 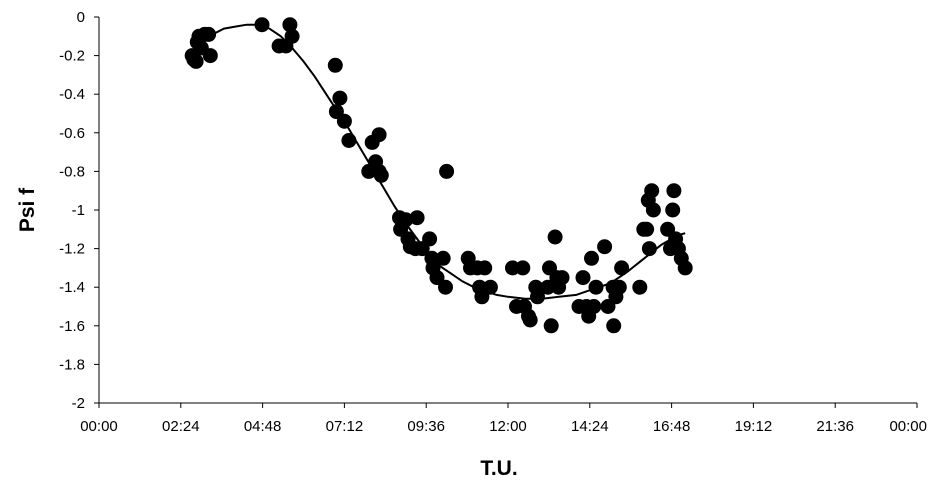 What do you see at coordinates (72, 56) in the screenshot?
I see `y-tick-label: -0.2` at bounding box center [72, 56].